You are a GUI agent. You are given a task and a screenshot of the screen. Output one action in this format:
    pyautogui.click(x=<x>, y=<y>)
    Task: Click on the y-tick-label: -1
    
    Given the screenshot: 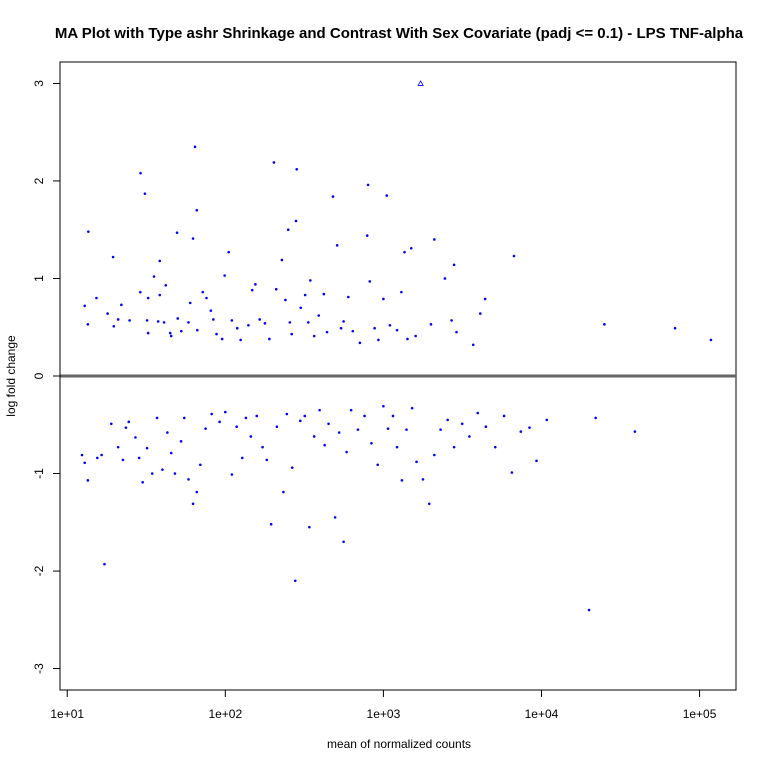 What is the action you would take?
    pyautogui.click(x=39, y=473)
    